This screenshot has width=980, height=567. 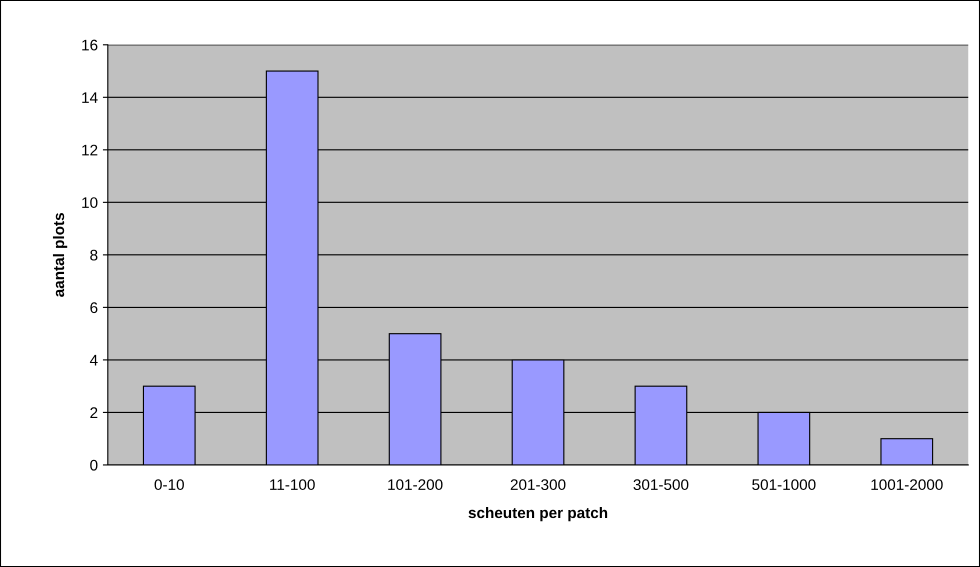 I want to click on y-axis-title: aantal plots, so click(x=60, y=255).